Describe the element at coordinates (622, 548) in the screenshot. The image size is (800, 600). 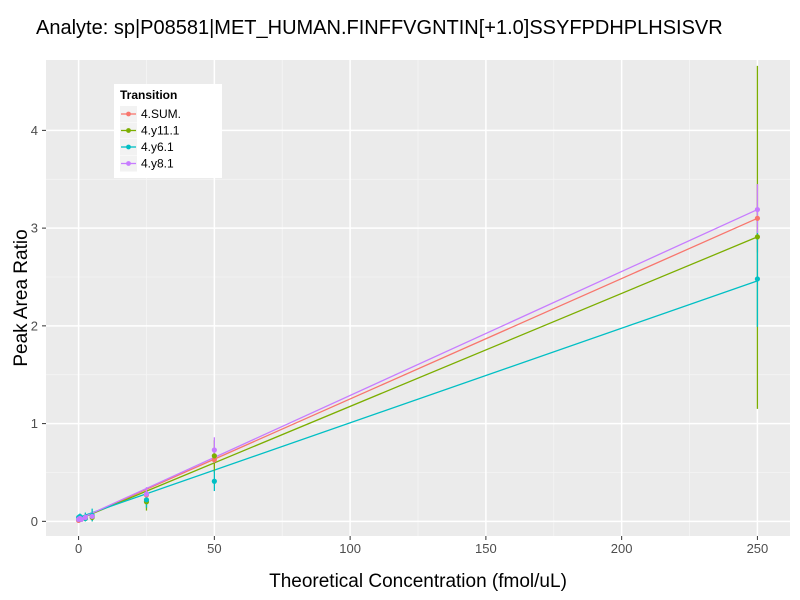
I see `x-tick-label: 200` at that location.